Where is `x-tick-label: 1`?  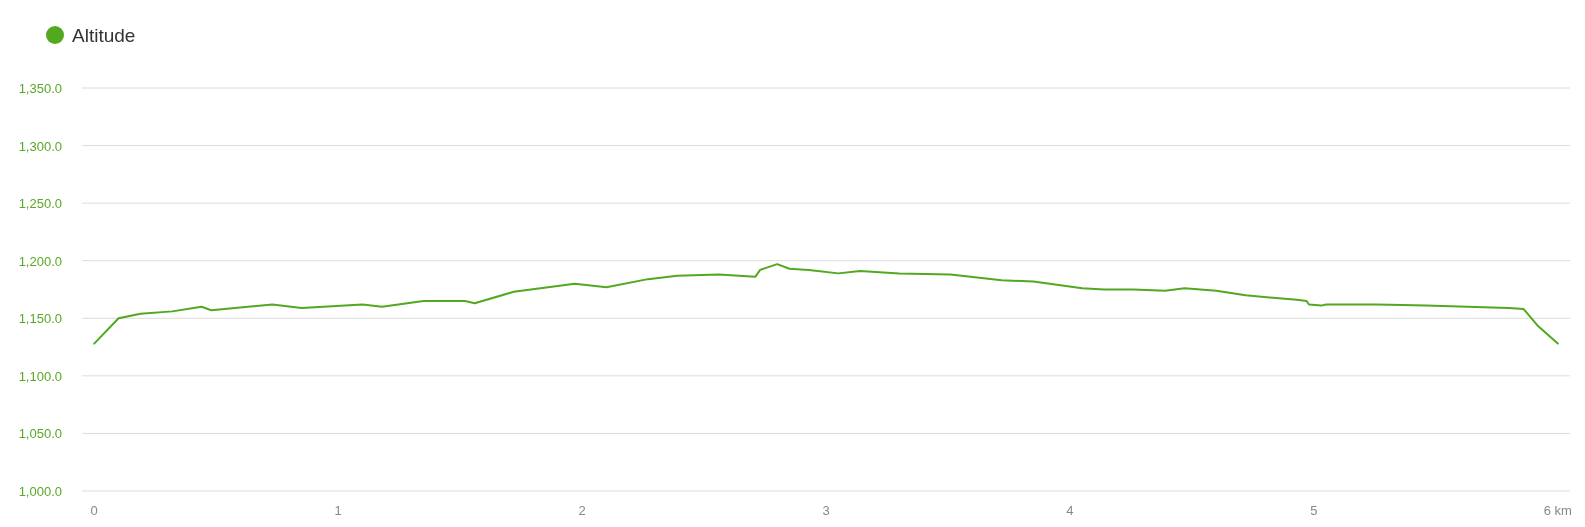 x-tick-label: 1 is located at coordinates (338, 510).